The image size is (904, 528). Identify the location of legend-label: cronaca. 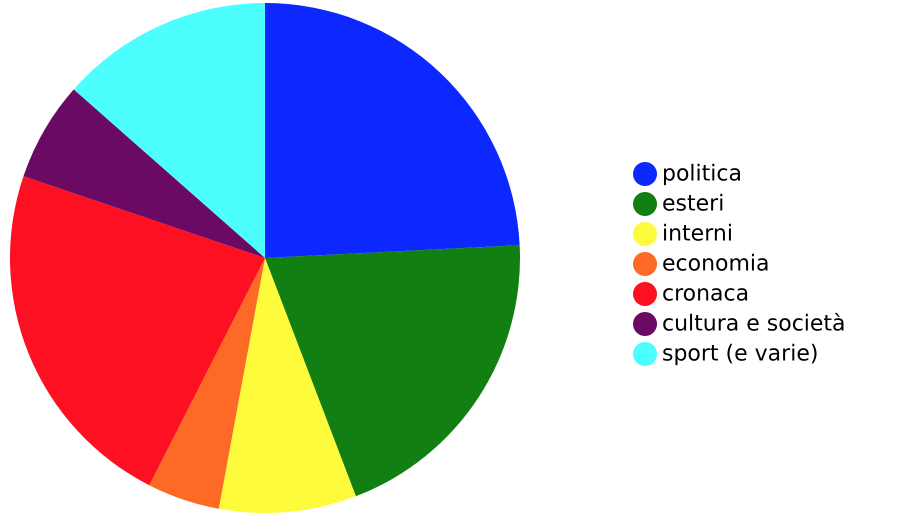
(706, 294).